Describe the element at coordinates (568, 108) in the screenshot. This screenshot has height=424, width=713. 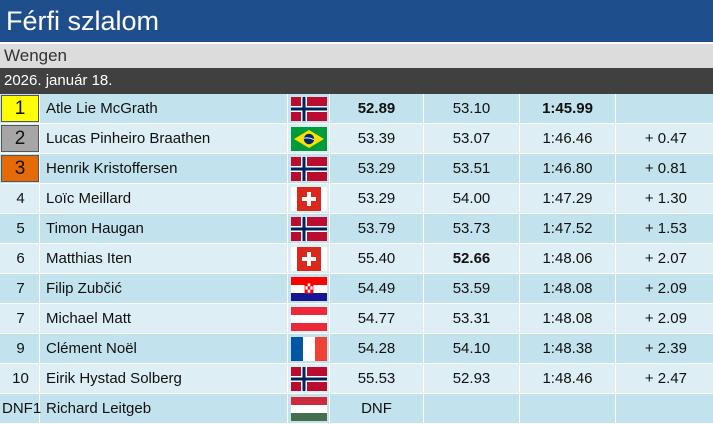
I see `total-time: 1:45.99` at that location.